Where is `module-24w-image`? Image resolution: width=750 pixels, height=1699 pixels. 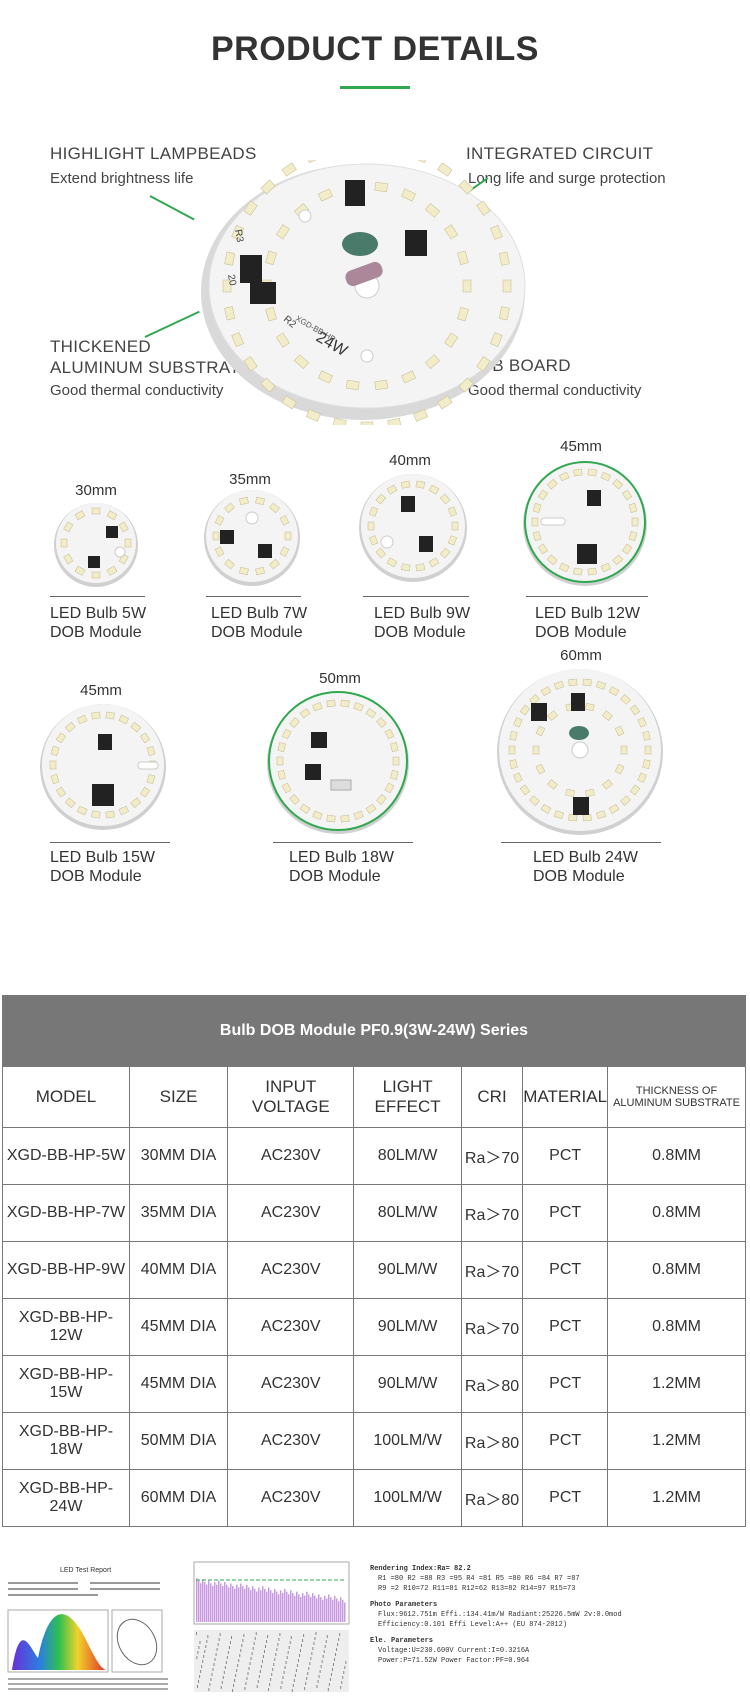 module-24w-image is located at coordinates (580, 752).